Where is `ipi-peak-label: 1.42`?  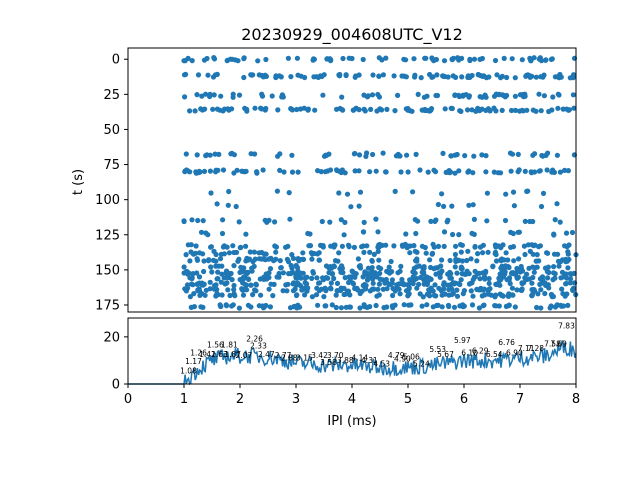
ipi-peak-label: 1.42 is located at coordinates (207, 354).